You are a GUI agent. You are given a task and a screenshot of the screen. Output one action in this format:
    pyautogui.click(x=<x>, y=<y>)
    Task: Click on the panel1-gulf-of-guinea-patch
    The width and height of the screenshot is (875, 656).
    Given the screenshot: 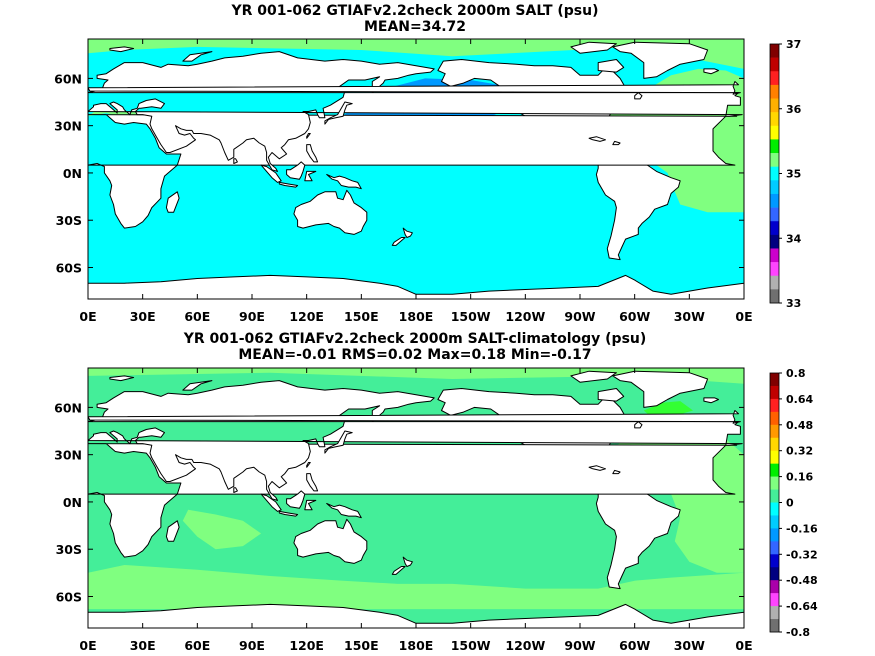 What is the action you would take?
    pyautogui.click(x=725, y=177)
    